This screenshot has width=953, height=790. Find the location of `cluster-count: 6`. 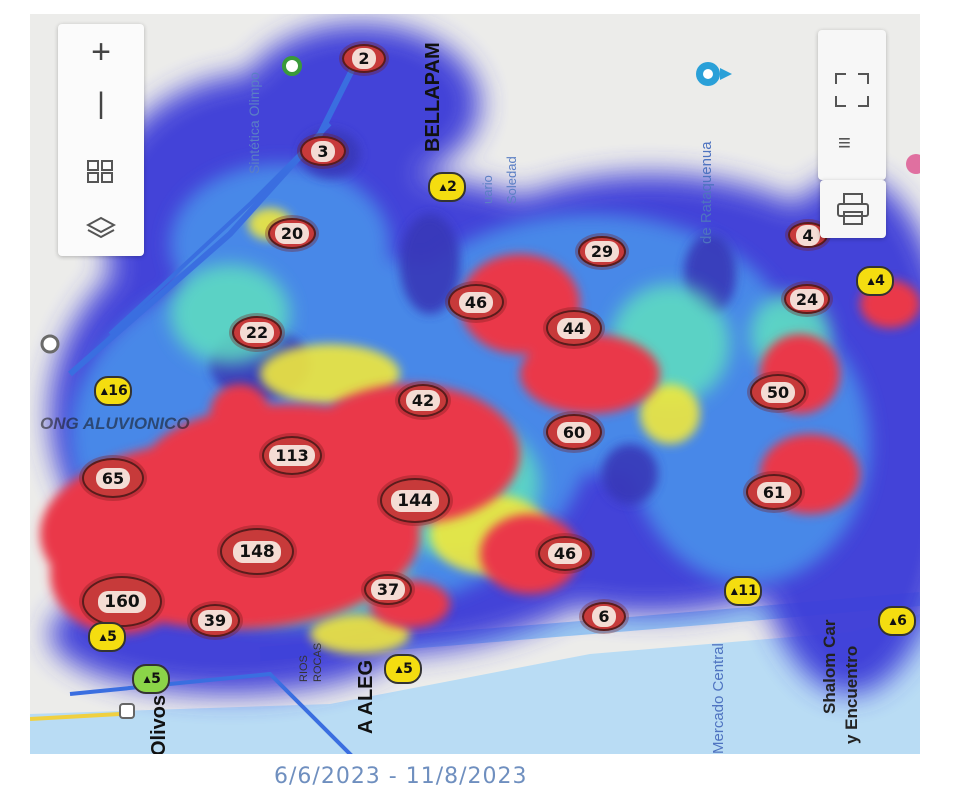

cluster-count: 6 is located at coordinates (604, 616).